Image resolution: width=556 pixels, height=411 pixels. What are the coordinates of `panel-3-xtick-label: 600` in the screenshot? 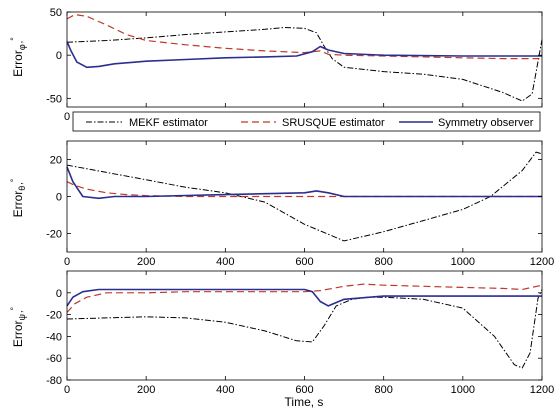 It's located at (304, 390).